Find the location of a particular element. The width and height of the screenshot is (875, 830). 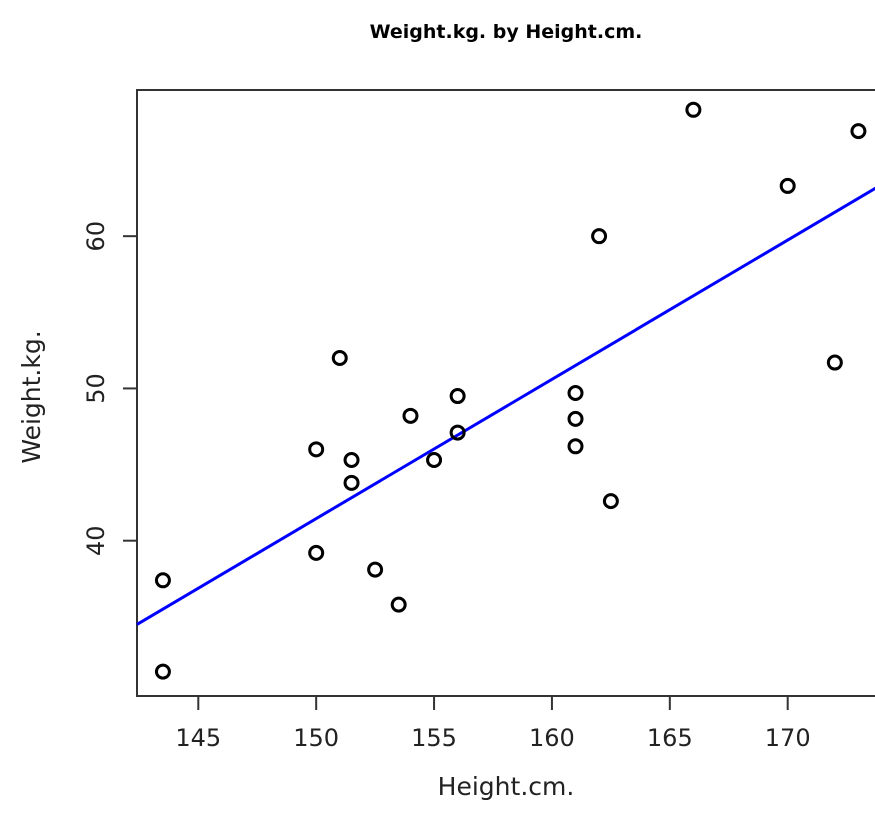

x-tick-label: 150 is located at coordinates (316, 738).